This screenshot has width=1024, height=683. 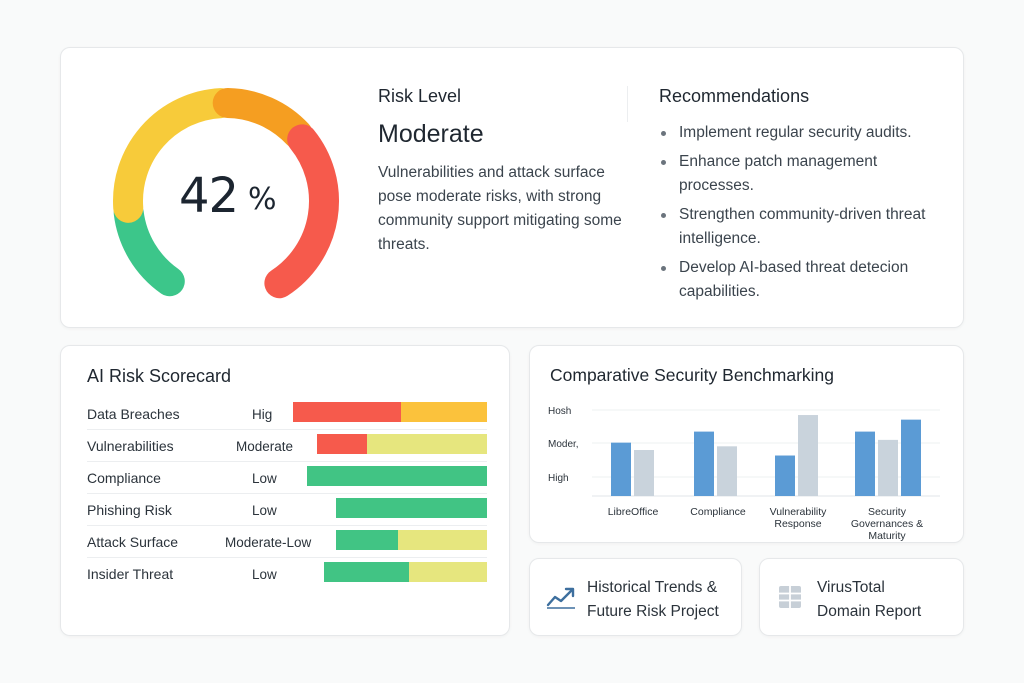 I want to click on divider, so click(x=627, y=104).